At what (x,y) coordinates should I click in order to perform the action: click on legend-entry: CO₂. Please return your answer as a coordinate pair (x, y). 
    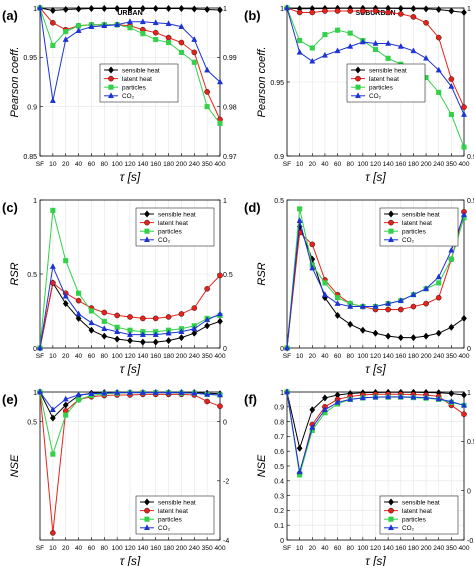
    Looking at the image, I should click on (408, 528).